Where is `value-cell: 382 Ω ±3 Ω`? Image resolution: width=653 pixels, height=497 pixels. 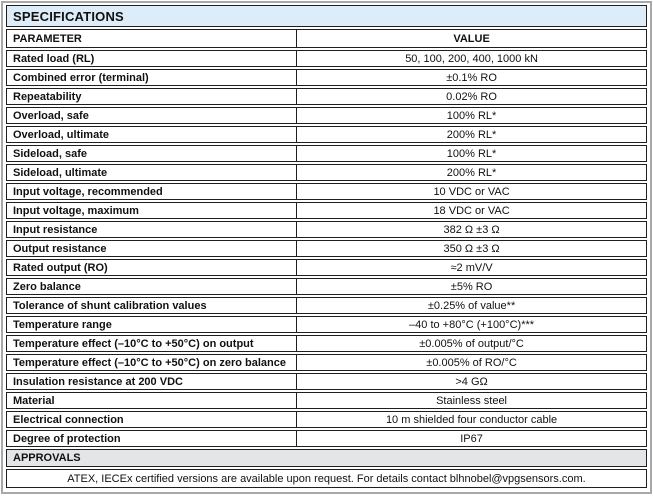 value-cell: 382 Ω ±3 Ω is located at coordinates (471, 229).